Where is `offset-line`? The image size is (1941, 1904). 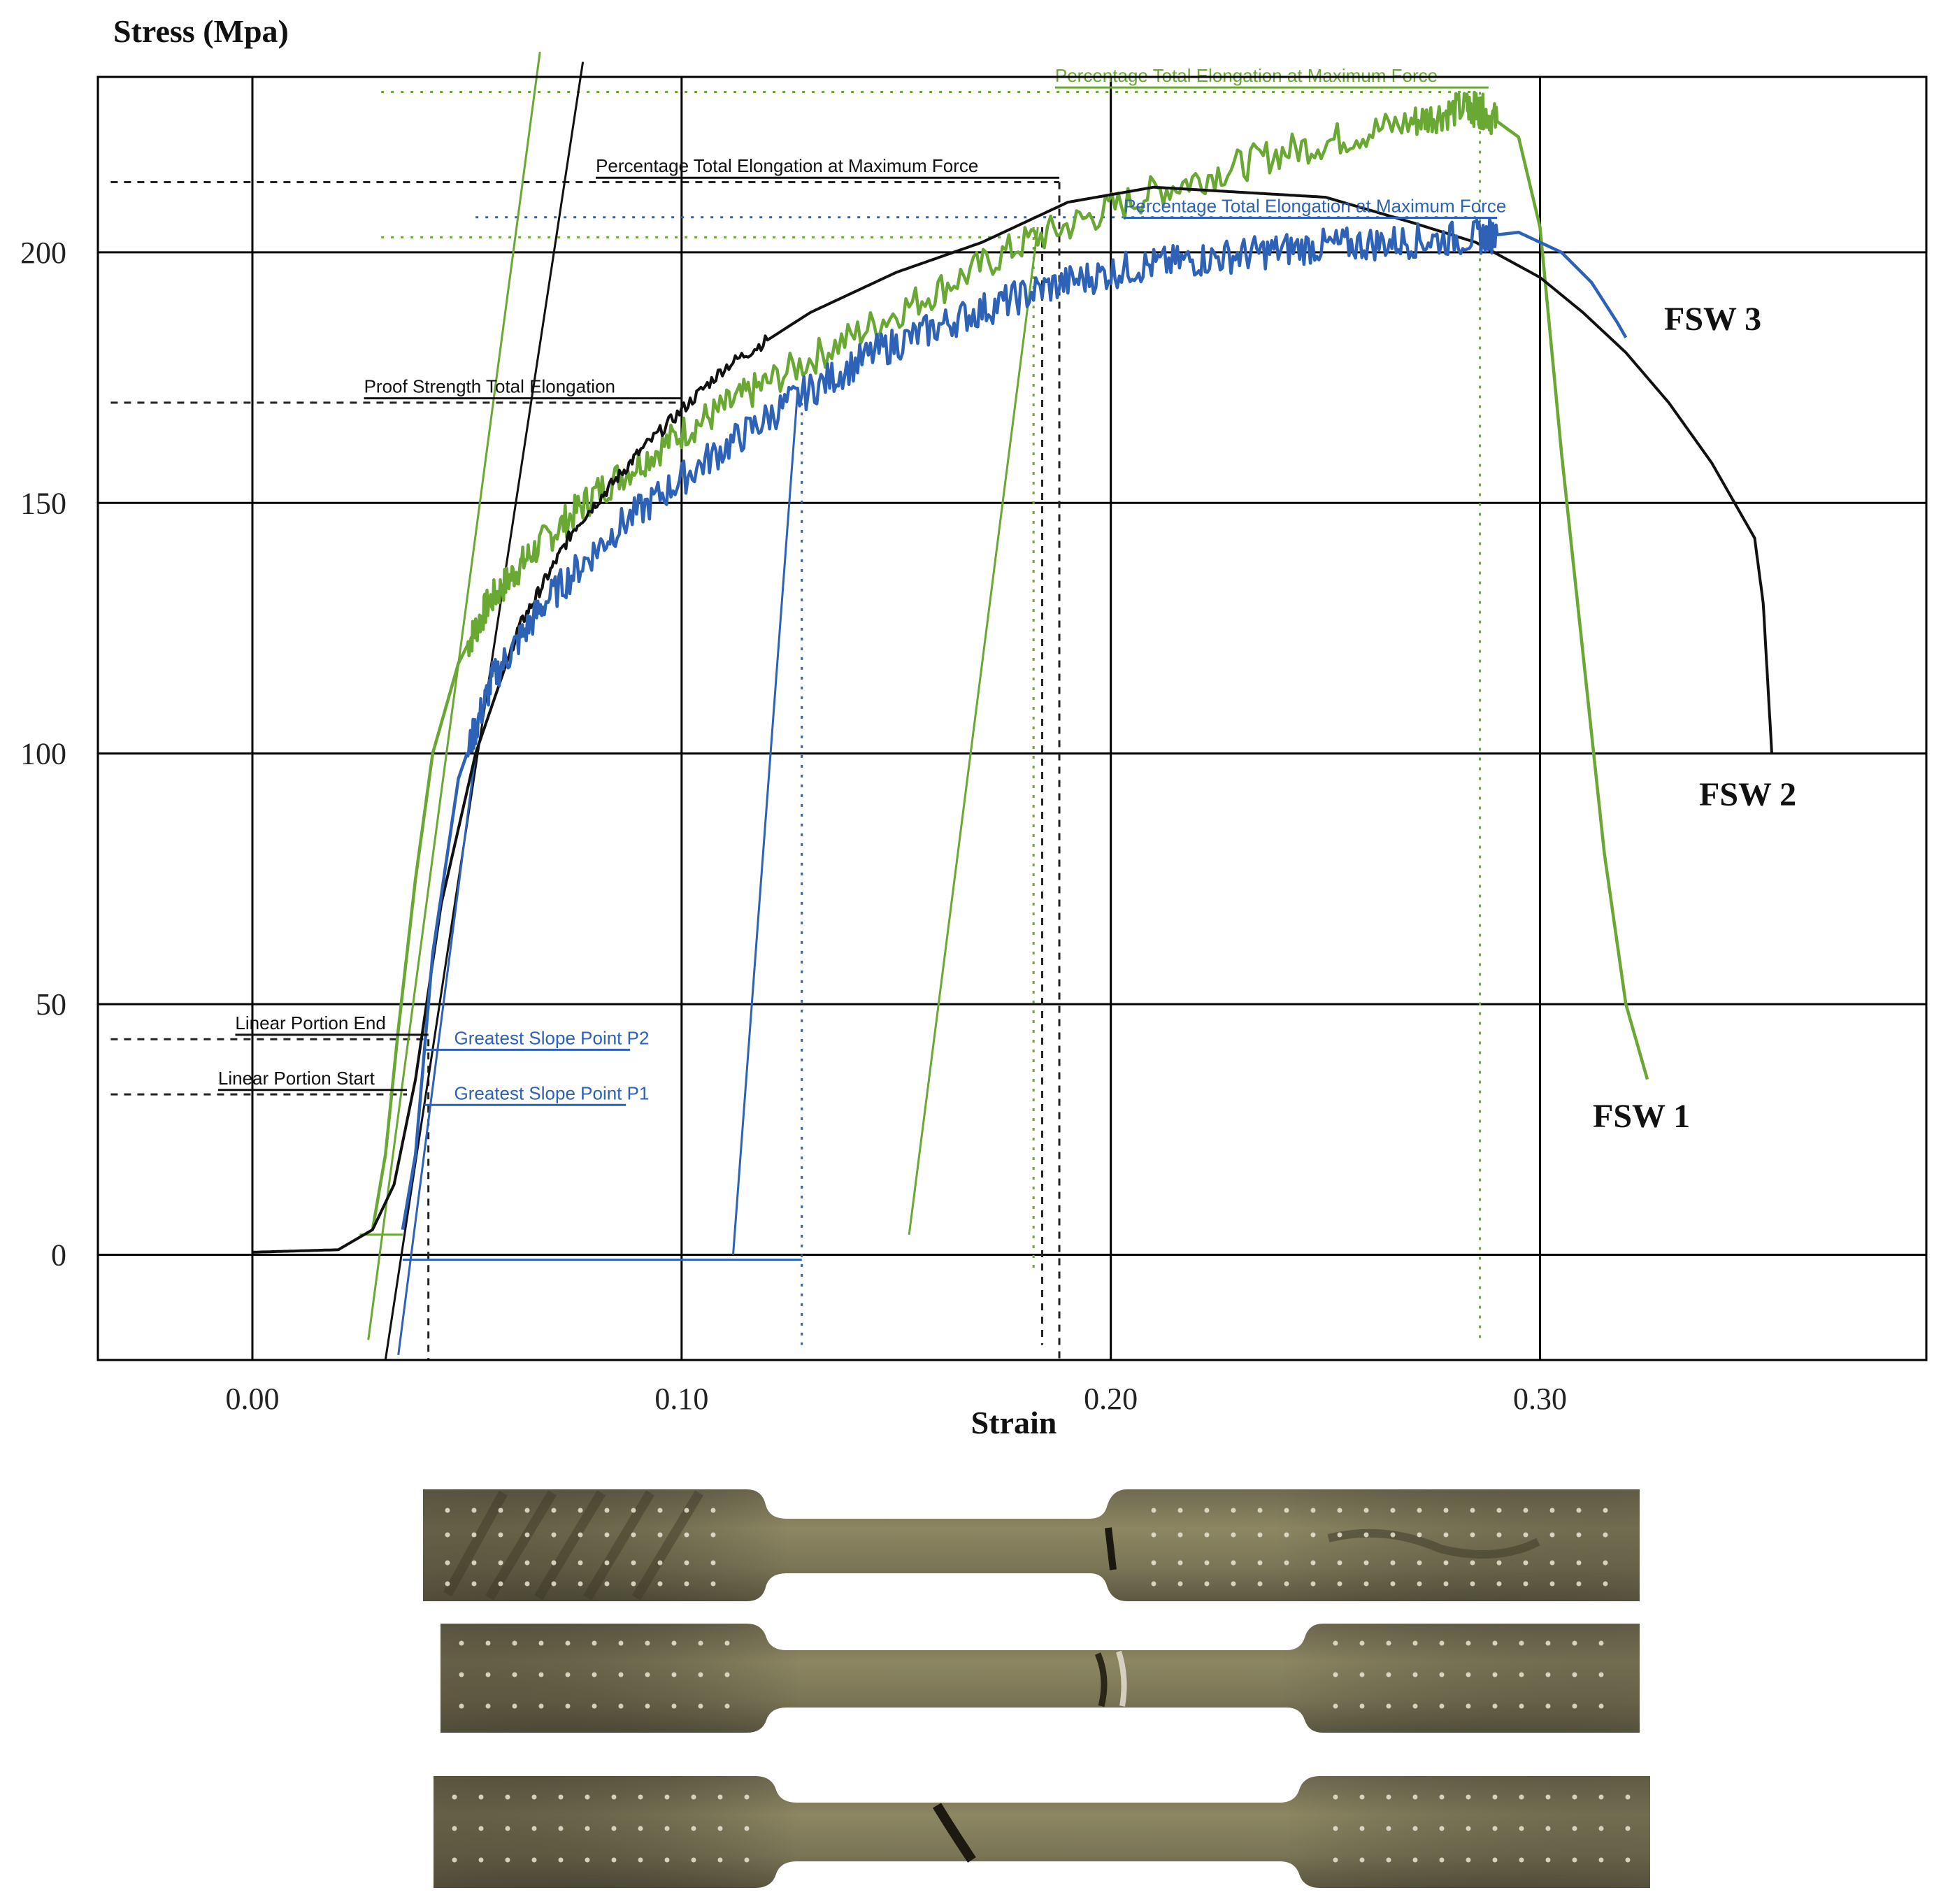
offset-line is located at coordinates (974, 731).